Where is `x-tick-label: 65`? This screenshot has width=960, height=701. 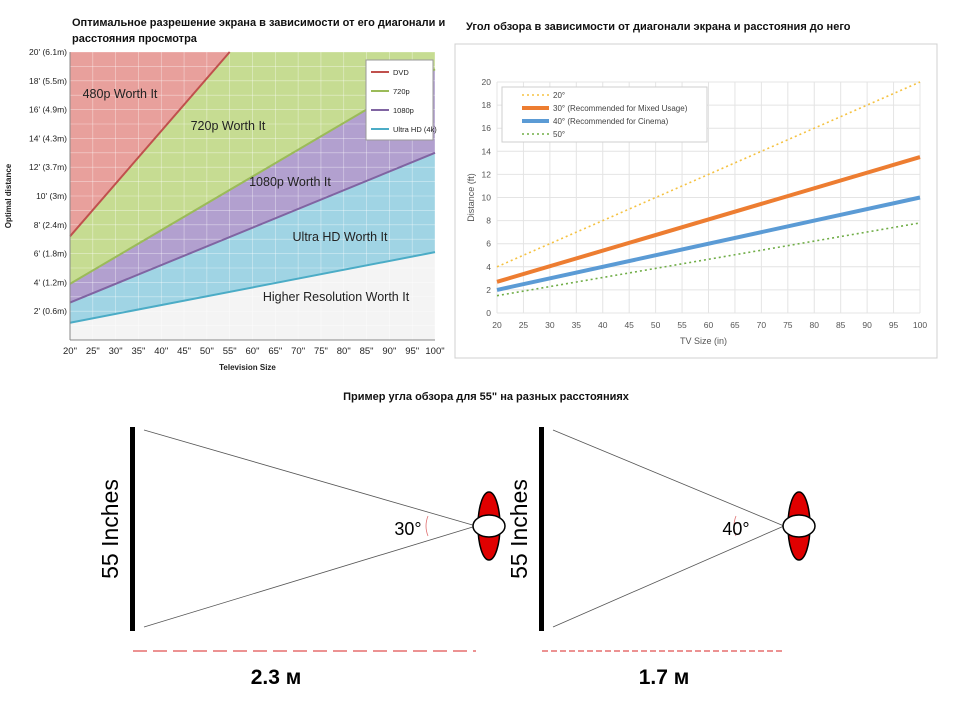 x-tick-label: 65 is located at coordinates (735, 325).